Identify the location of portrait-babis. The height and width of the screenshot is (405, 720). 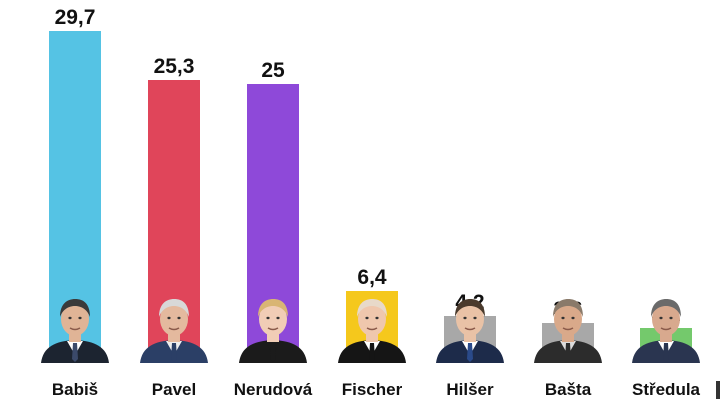
(75, 328).